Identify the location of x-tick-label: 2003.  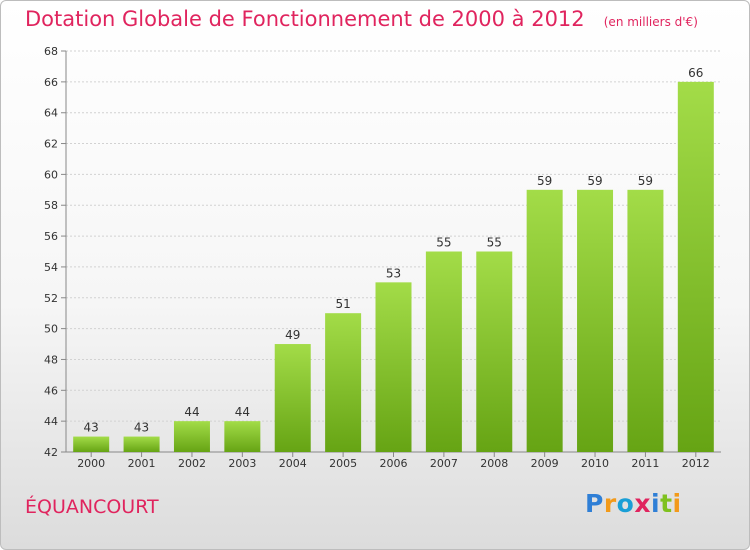
(242, 463).